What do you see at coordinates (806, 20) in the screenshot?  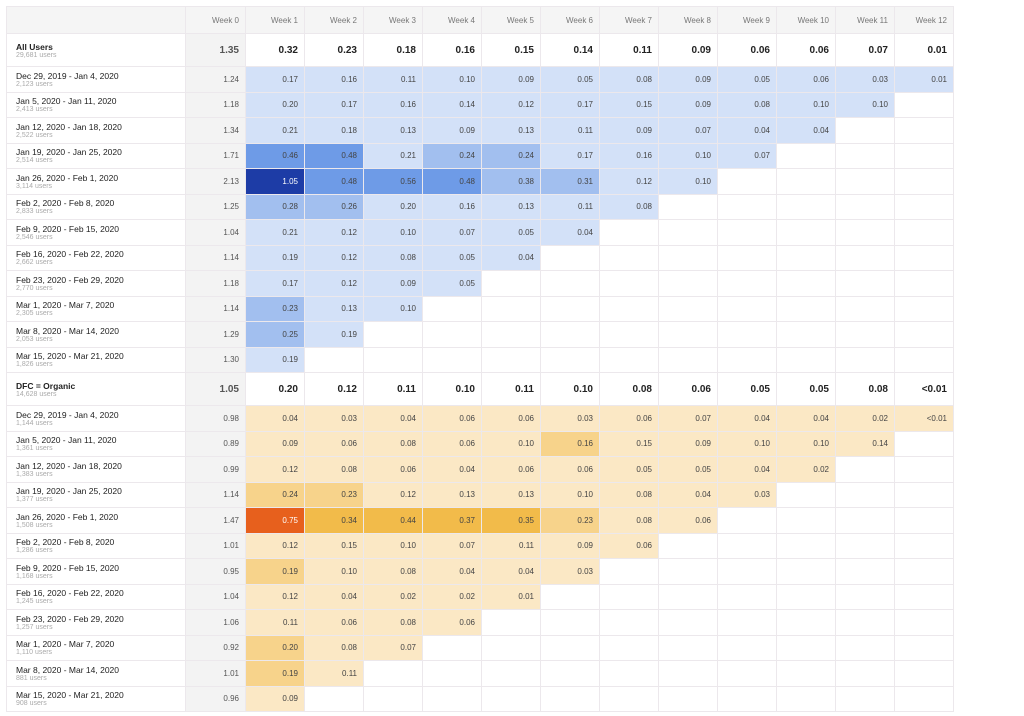 I see `column-header: Week 10` at bounding box center [806, 20].